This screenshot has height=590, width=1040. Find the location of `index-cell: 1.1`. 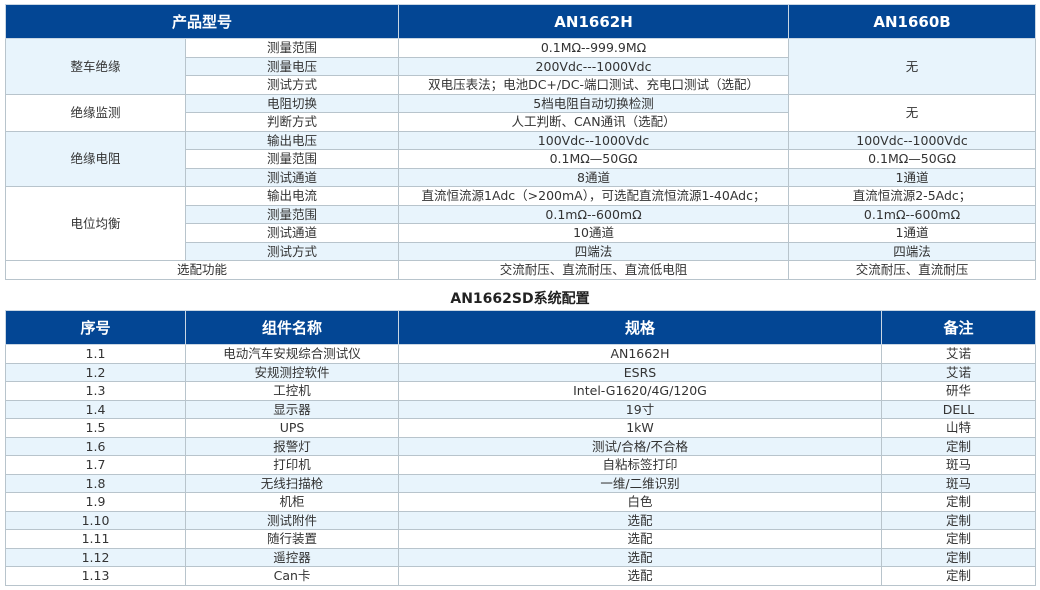

index-cell: 1.1 is located at coordinates (95, 354).